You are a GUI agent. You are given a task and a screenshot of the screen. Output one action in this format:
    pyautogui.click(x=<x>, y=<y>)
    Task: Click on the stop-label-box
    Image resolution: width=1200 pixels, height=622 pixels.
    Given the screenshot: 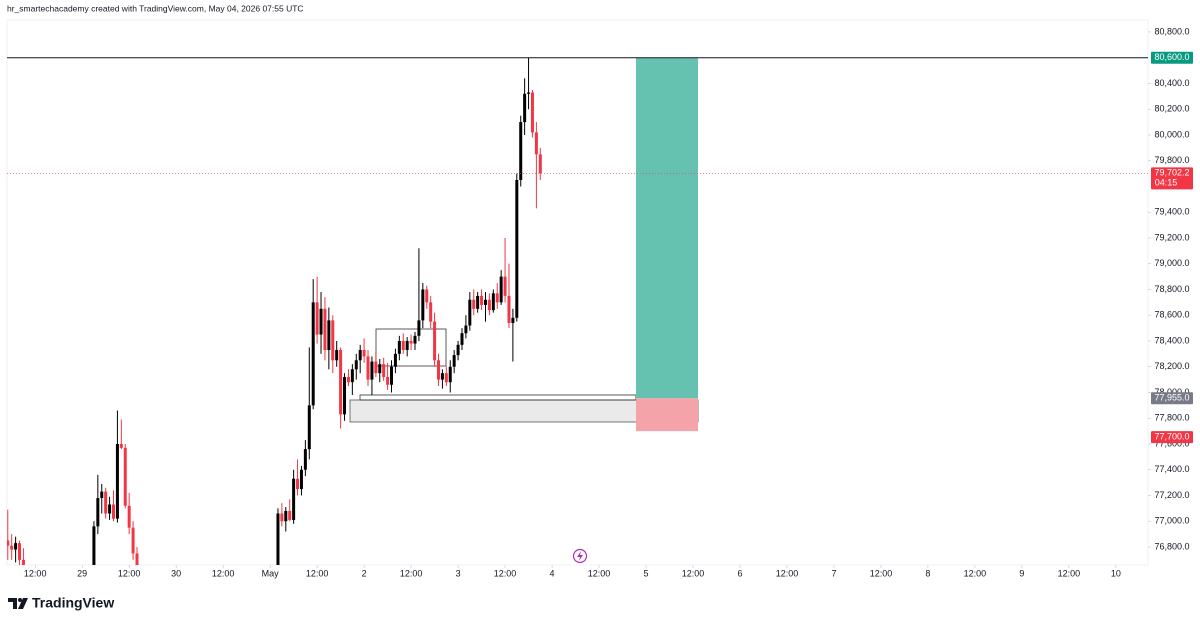 What is the action you would take?
    pyautogui.click(x=1172, y=437)
    